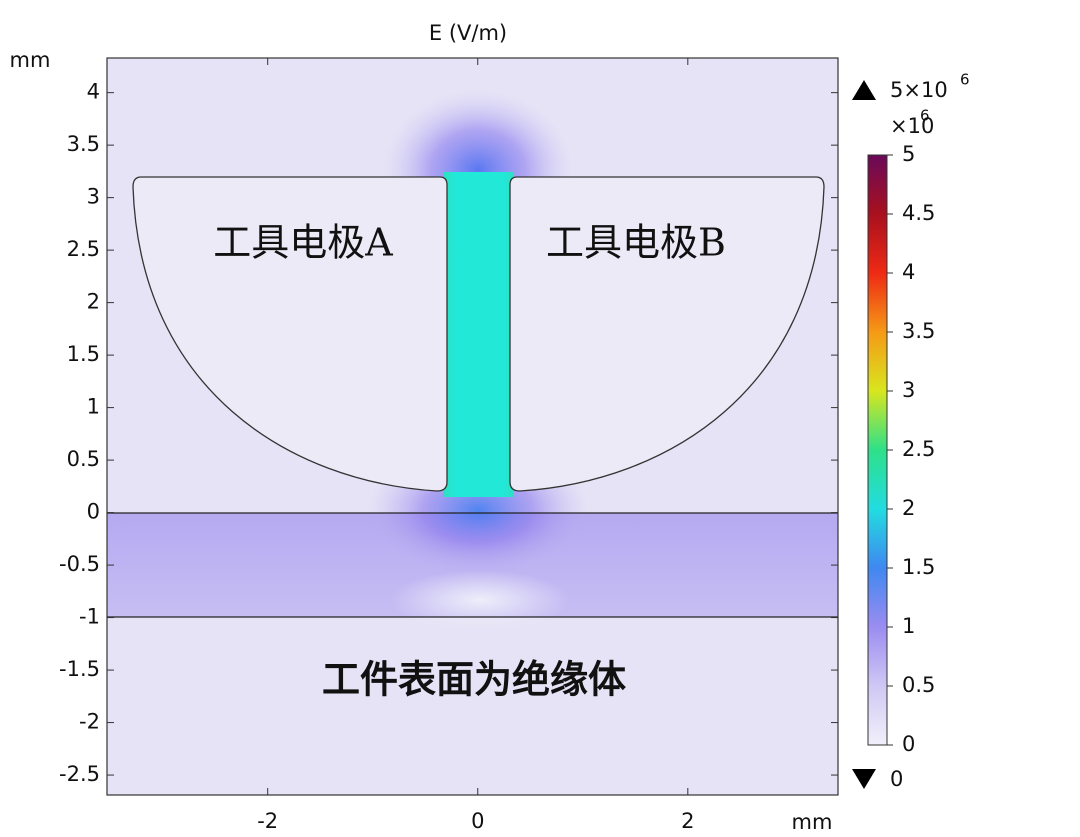 The image size is (1080, 837). What do you see at coordinates (468, 33) in the screenshot?
I see `chart-title: E (V/m)` at bounding box center [468, 33].